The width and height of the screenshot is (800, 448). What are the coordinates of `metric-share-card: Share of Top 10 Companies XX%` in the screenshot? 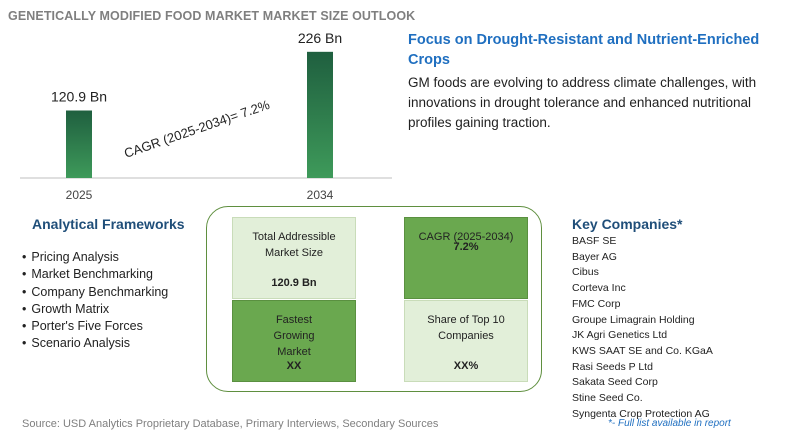 It's located at (466, 341).